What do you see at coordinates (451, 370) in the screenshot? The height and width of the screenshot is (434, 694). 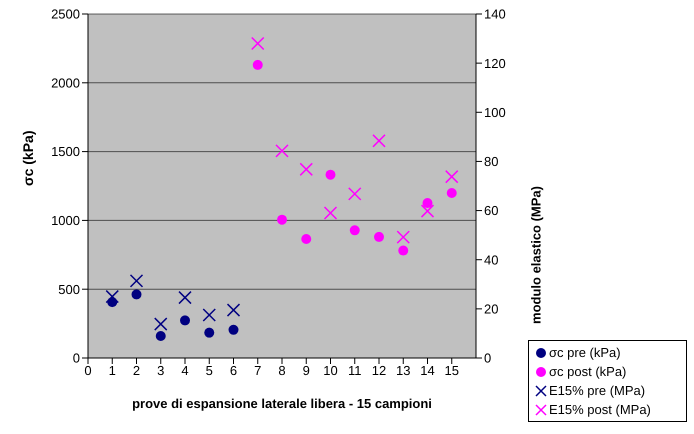 I see `x-tick-label: 15` at bounding box center [451, 370].